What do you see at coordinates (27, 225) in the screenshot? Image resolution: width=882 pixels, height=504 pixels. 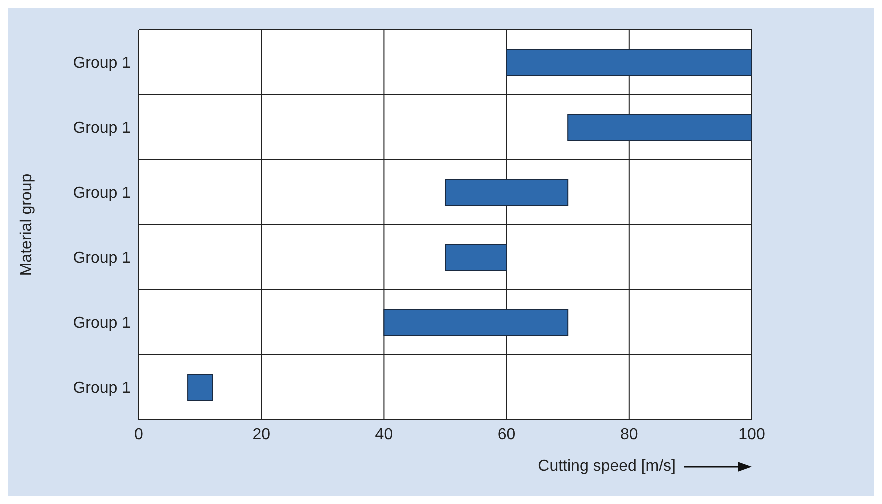 I see `y-axis-title: Material group` at bounding box center [27, 225].